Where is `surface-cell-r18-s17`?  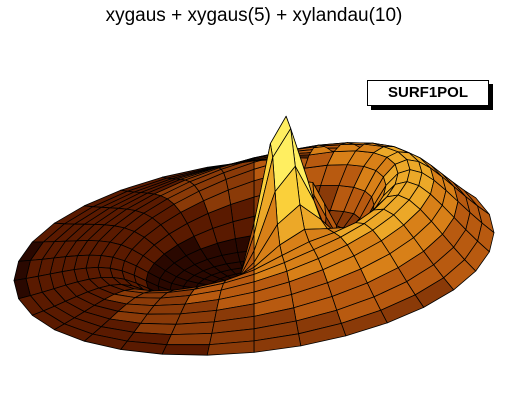 surface-cell-r18-s17 is located at coordinates (189, 339).